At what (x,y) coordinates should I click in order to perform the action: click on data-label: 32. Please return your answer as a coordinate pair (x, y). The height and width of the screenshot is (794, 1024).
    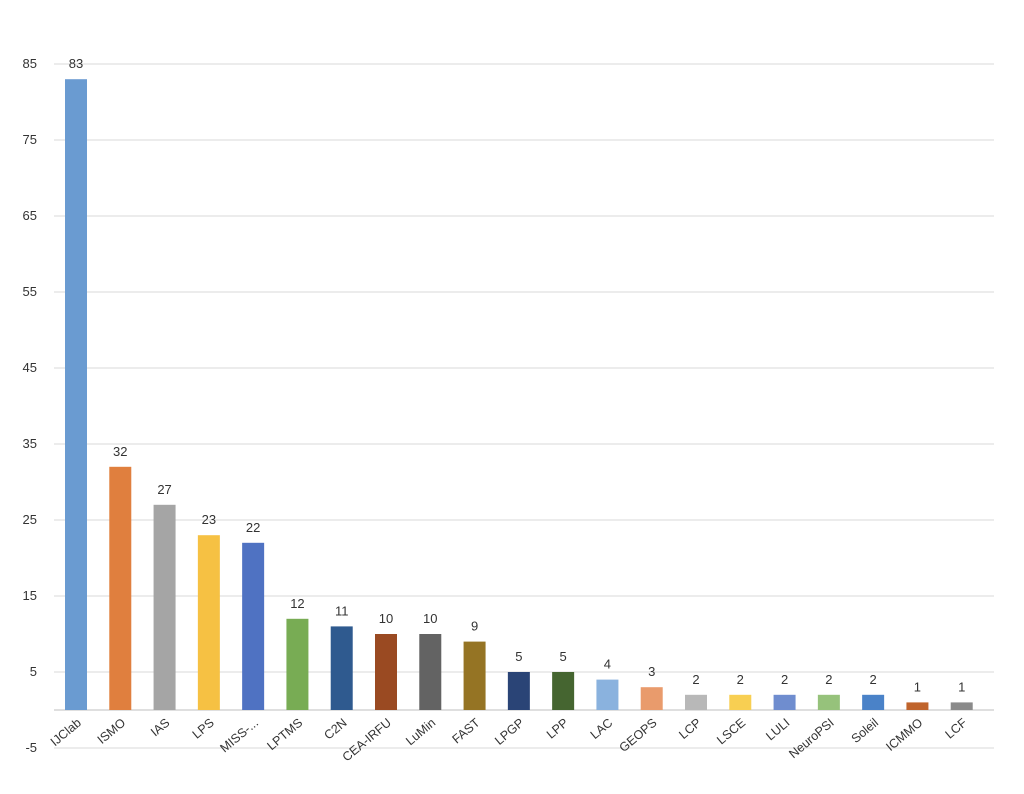
    Looking at the image, I should click on (120, 451).